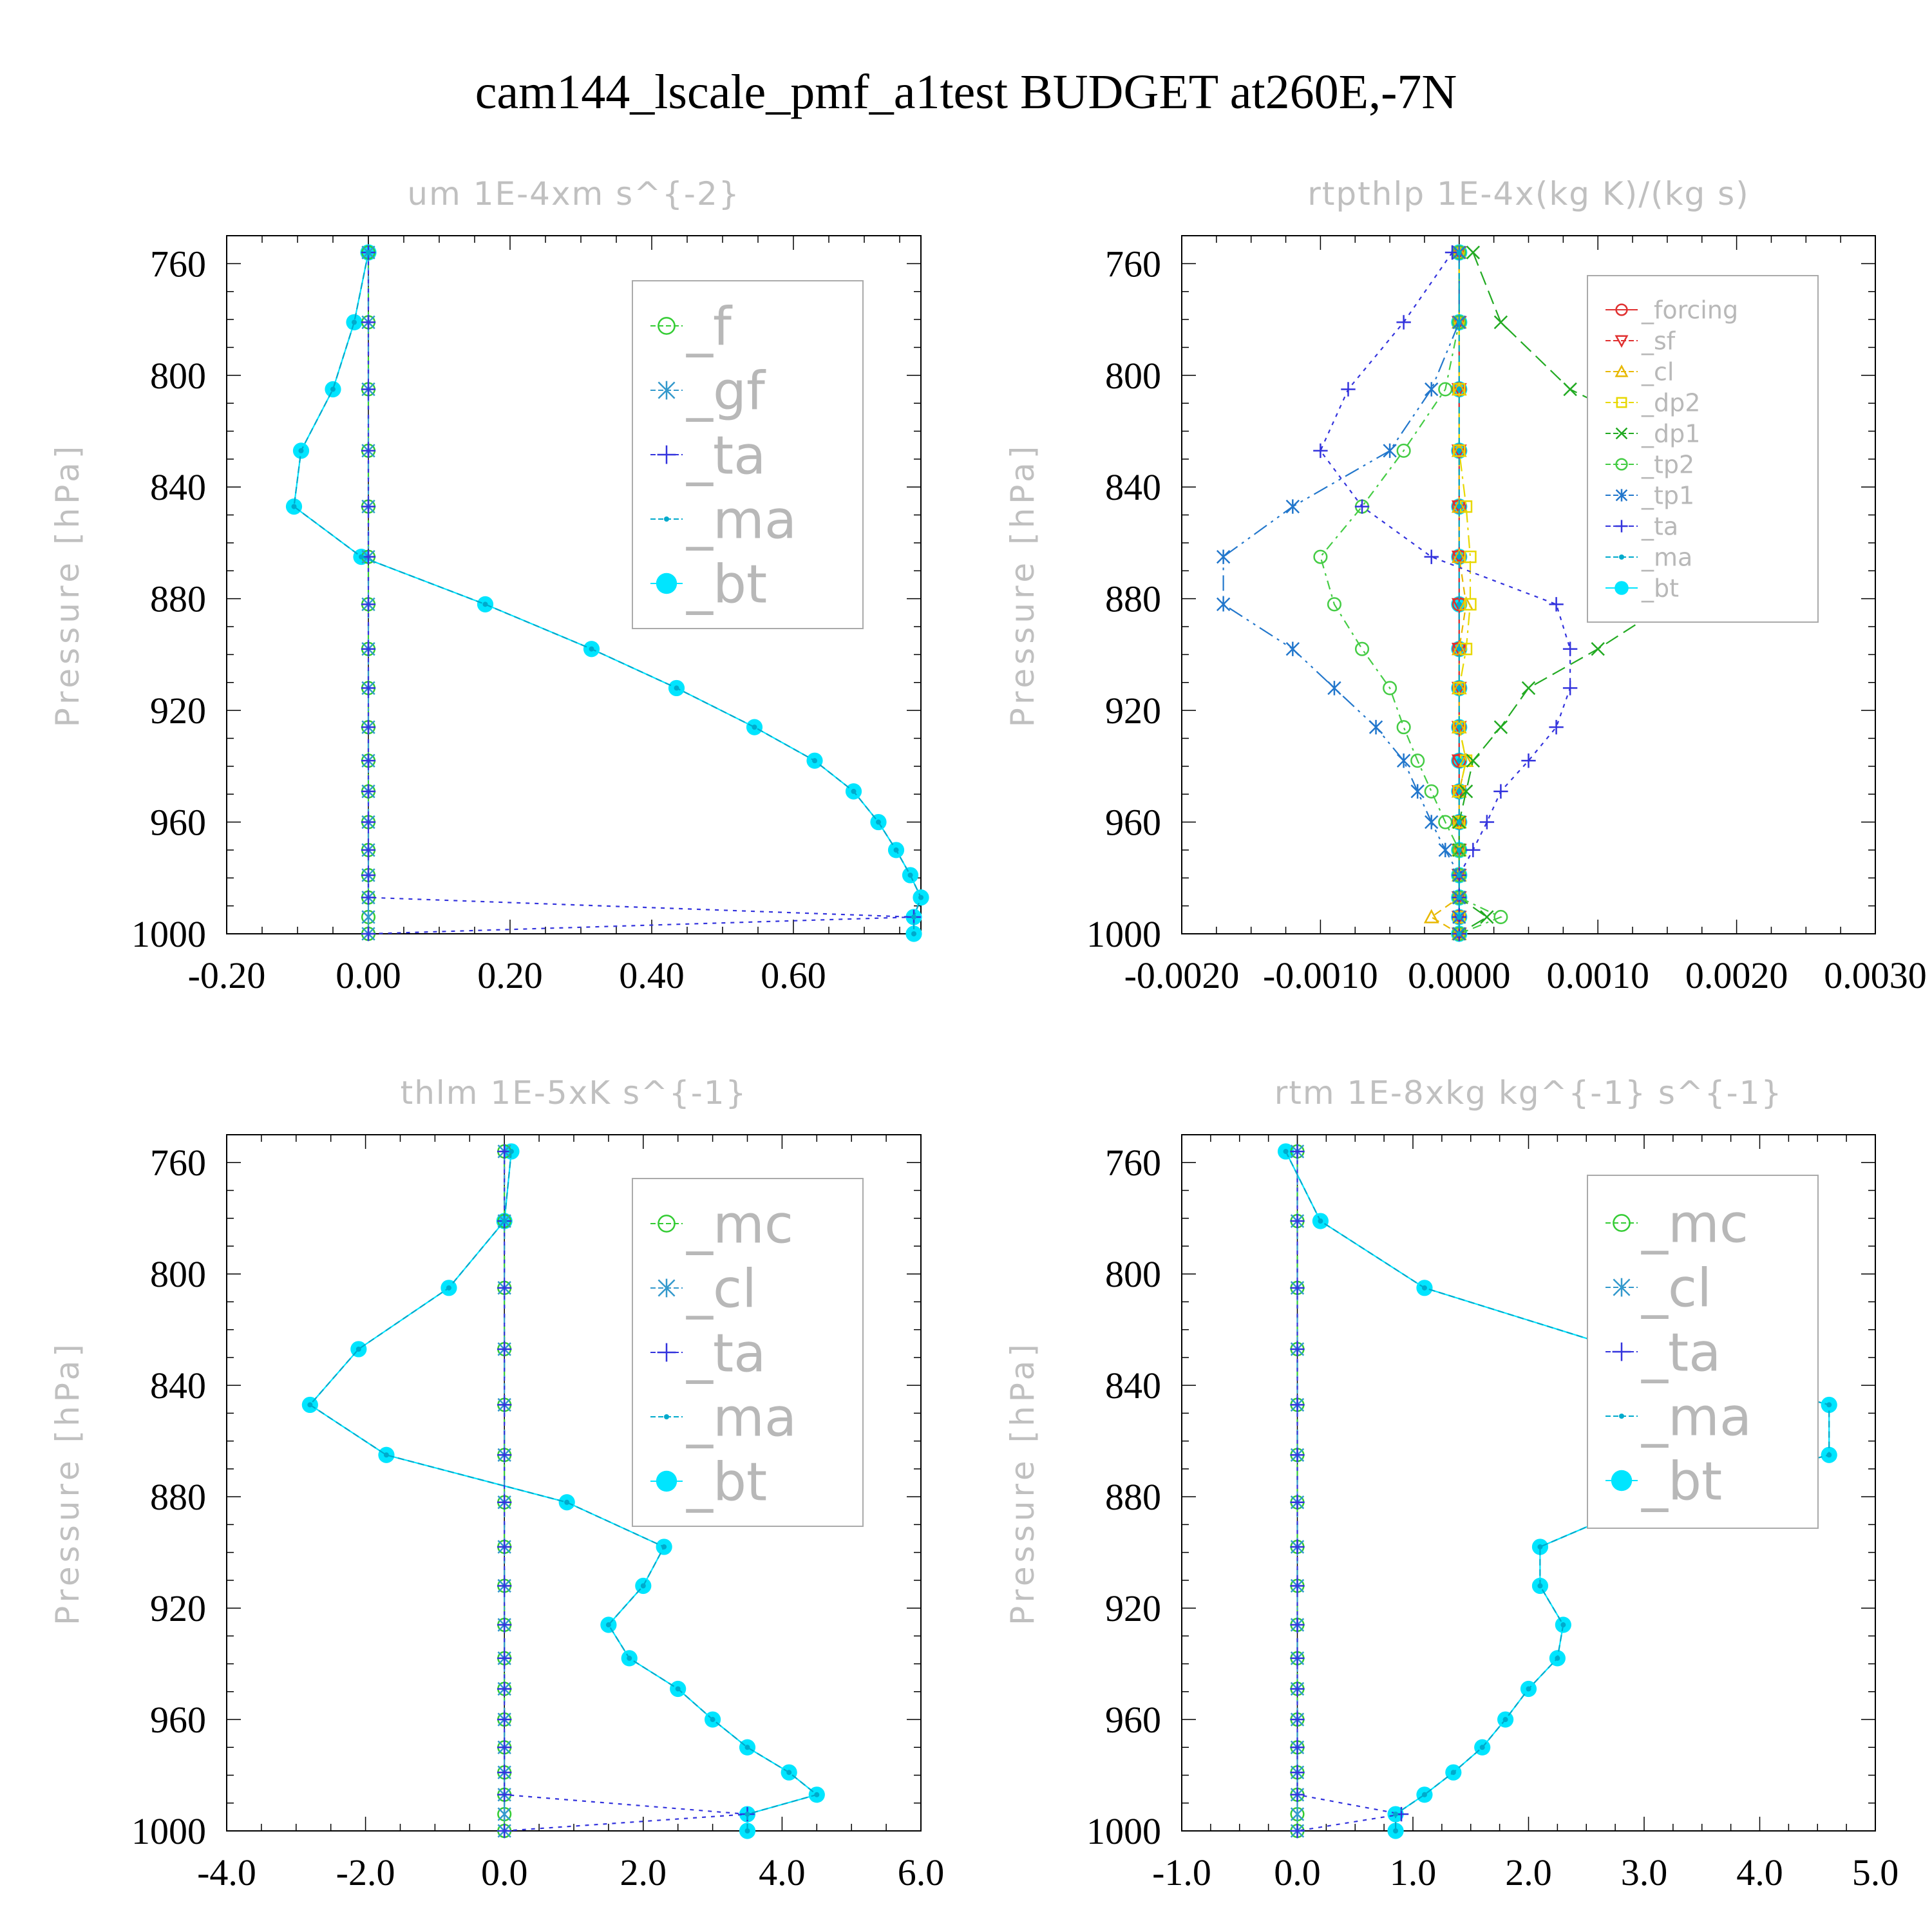 This screenshot has height=1932, width=1932. I want to click on plot-frame, so click(574, 585).